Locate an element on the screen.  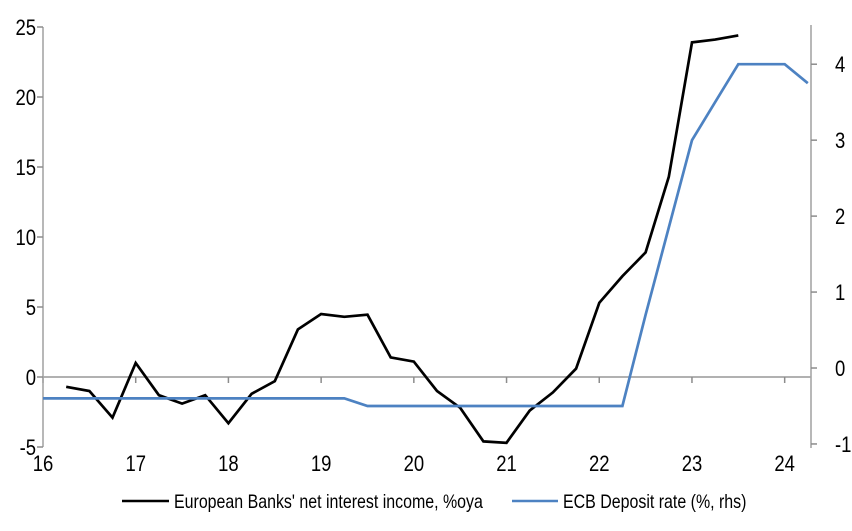
x-axis-tick-label: 16 is located at coordinates (43, 465).